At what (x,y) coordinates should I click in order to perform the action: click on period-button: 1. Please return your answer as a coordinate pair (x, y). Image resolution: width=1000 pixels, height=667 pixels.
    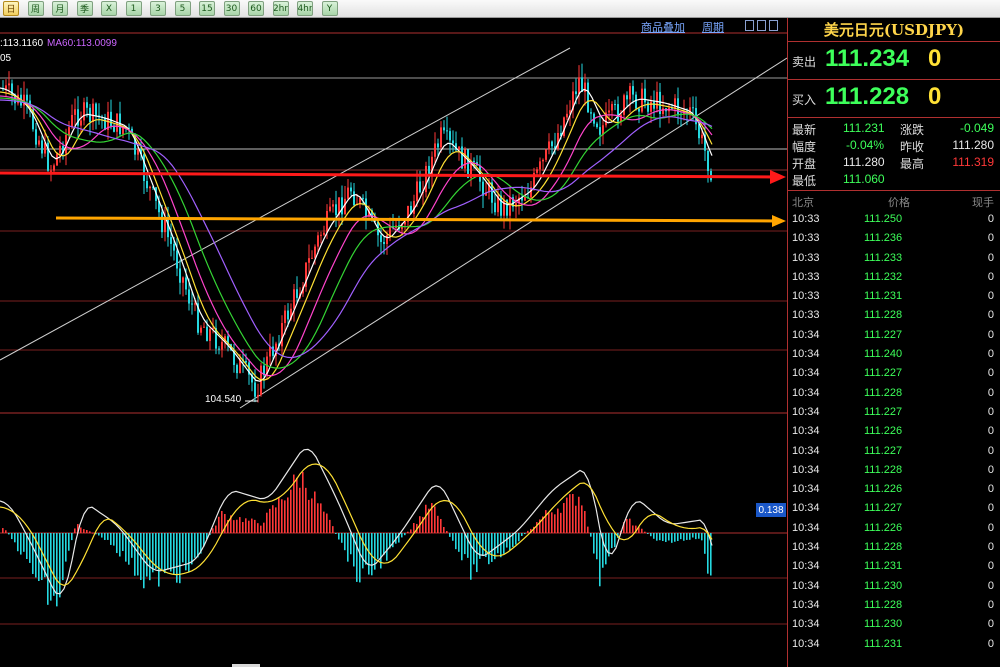
    Looking at the image, I should click on (133, 8).